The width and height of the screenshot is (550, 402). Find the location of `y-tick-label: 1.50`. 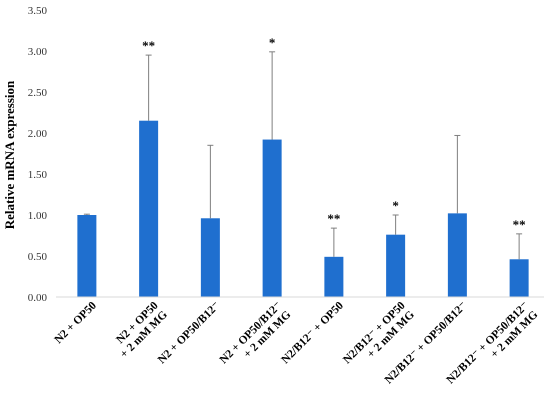

y-tick-label: 1.50 is located at coordinates (38, 175).